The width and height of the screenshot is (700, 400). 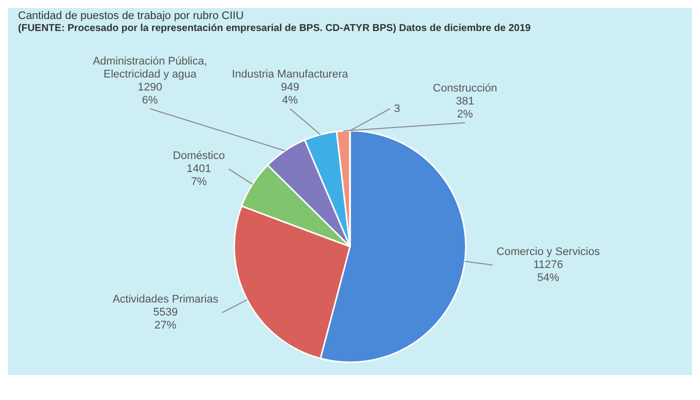 What do you see at coordinates (548, 271) in the screenshot?
I see `data-label: 11276 54%` at bounding box center [548, 271].